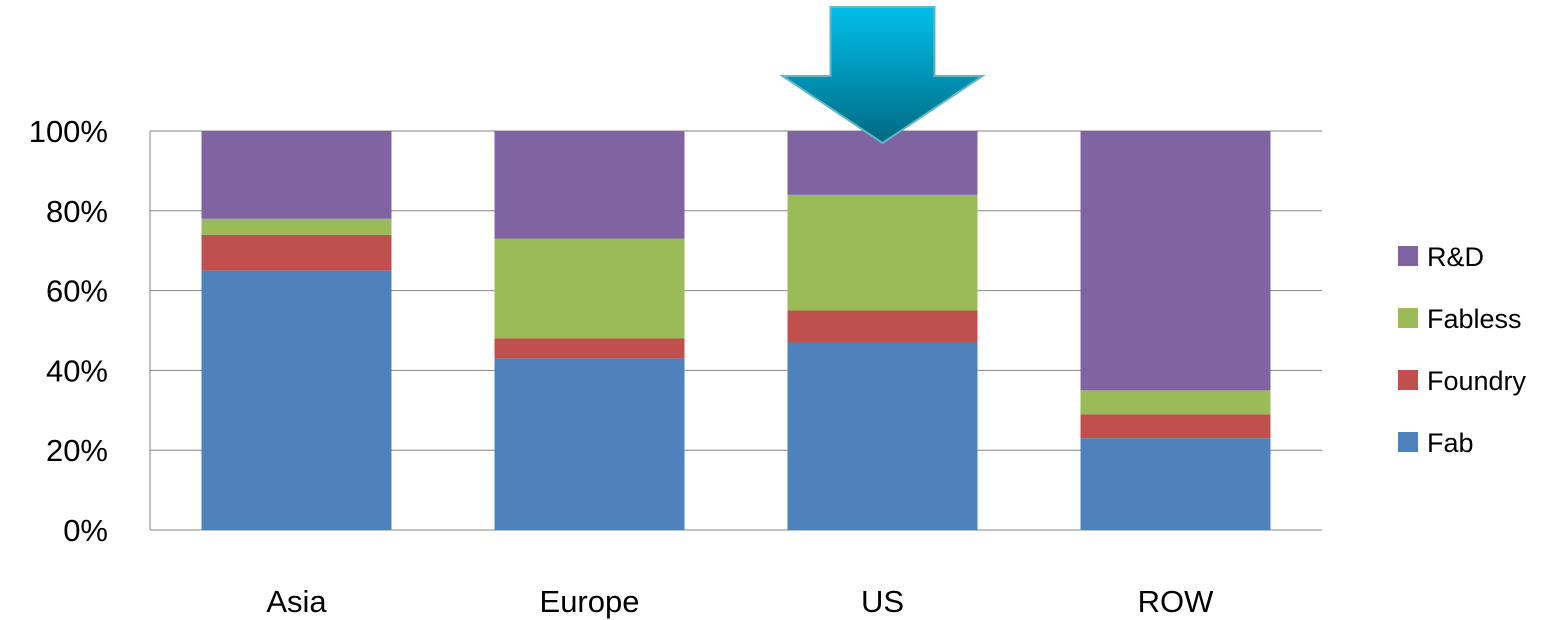 This screenshot has height=620, width=1564. Describe the element at coordinates (1175, 426) in the screenshot. I see `bar-segment-foundry-row` at that location.